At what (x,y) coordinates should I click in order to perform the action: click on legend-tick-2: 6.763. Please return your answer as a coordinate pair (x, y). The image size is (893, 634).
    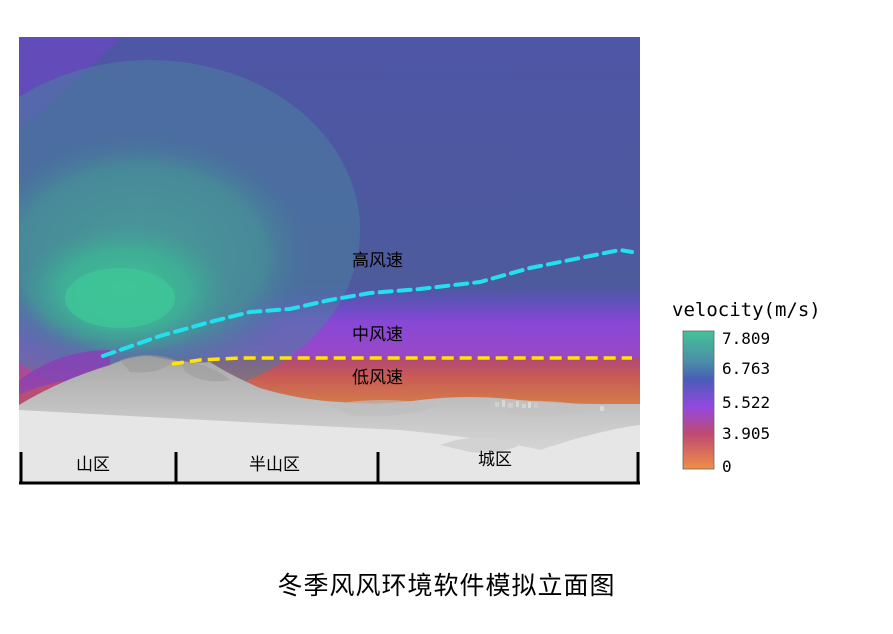
    Looking at the image, I should click on (746, 368).